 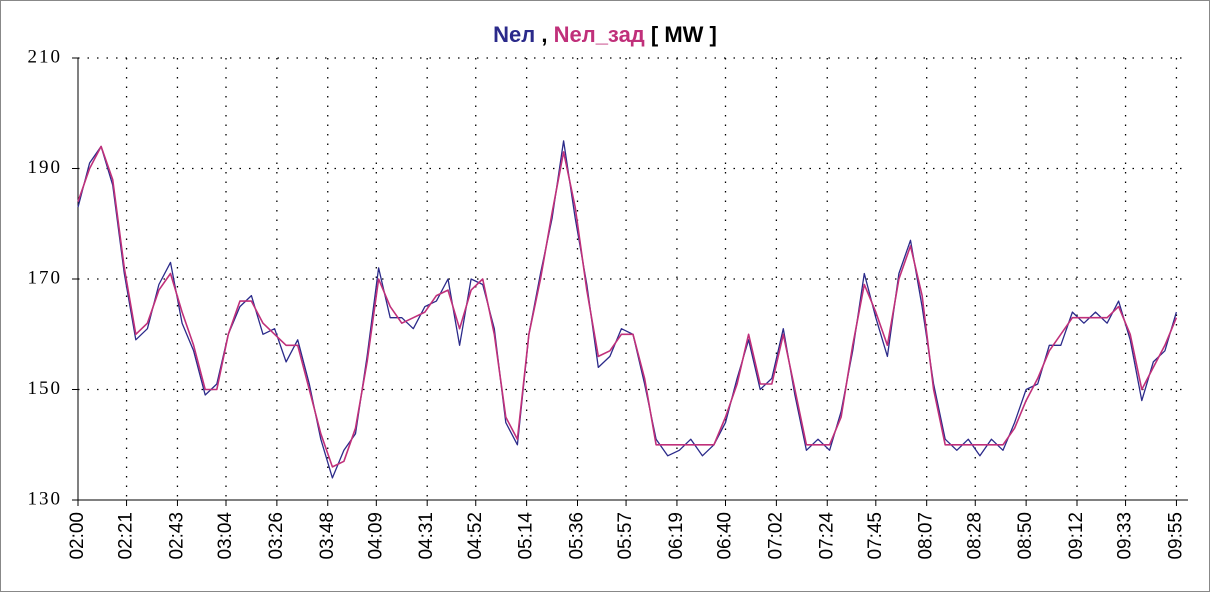 I want to click on x-tick-label: 05:36, so click(x=577, y=536).